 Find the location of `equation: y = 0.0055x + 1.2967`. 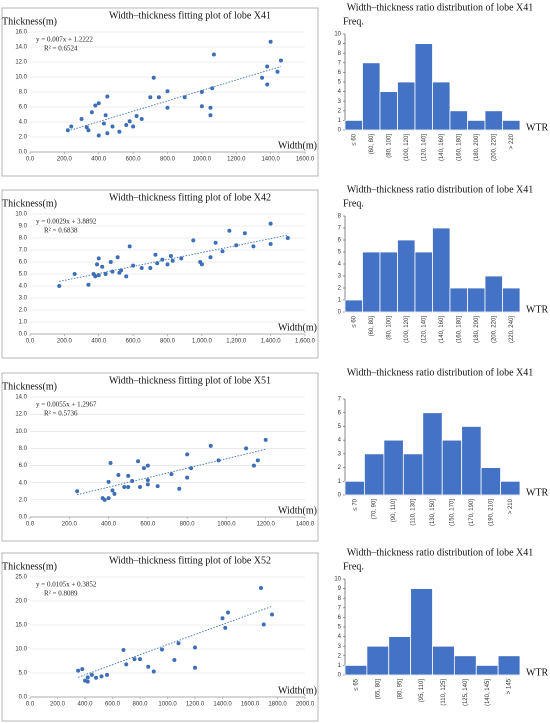

equation: y = 0.0055x + 1.2967 is located at coordinates (66, 405).